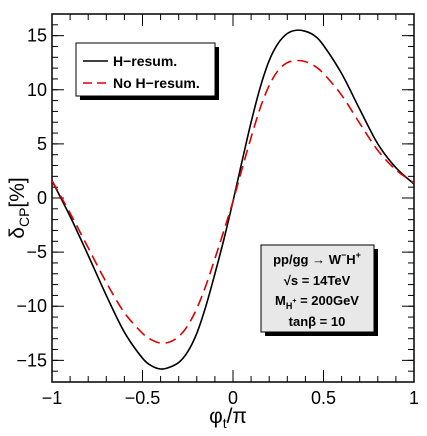  Describe the element at coordinates (42, 144) in the screenshot. I see `y-tick-label: 5` at that location.